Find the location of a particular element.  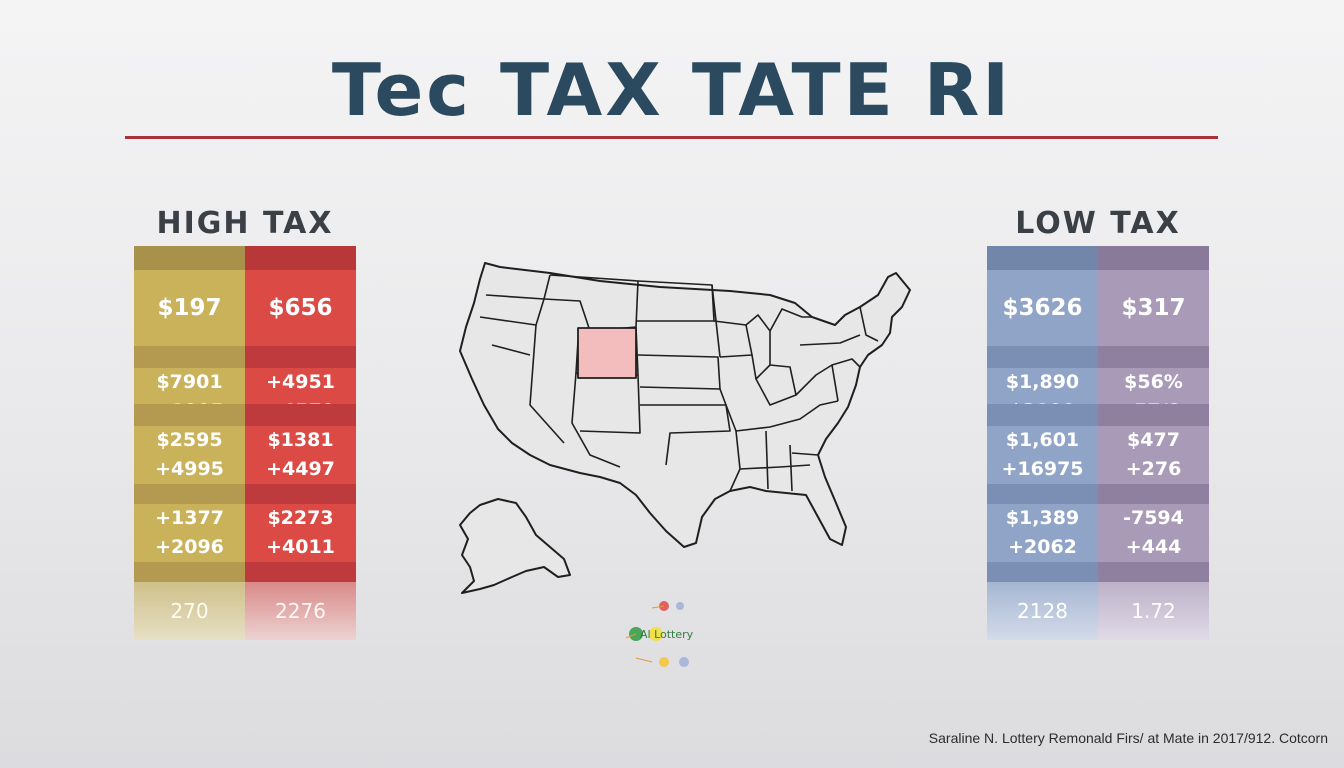

alaska-outline is located at coordinates (515, 546).